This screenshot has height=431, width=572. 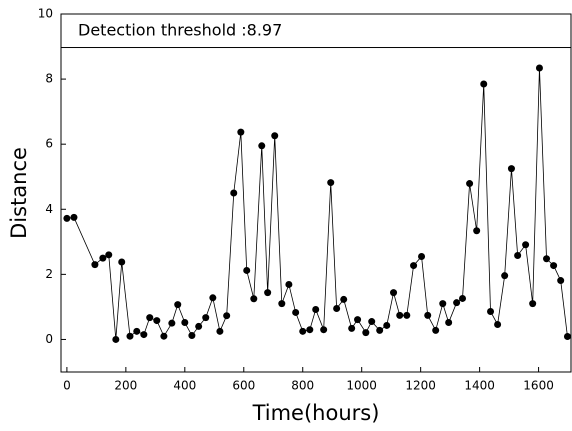 What do you see at coordinates (49, 209) in the screenshot?
I see `y-tick-label: 4` at bounding box center [49, 209].